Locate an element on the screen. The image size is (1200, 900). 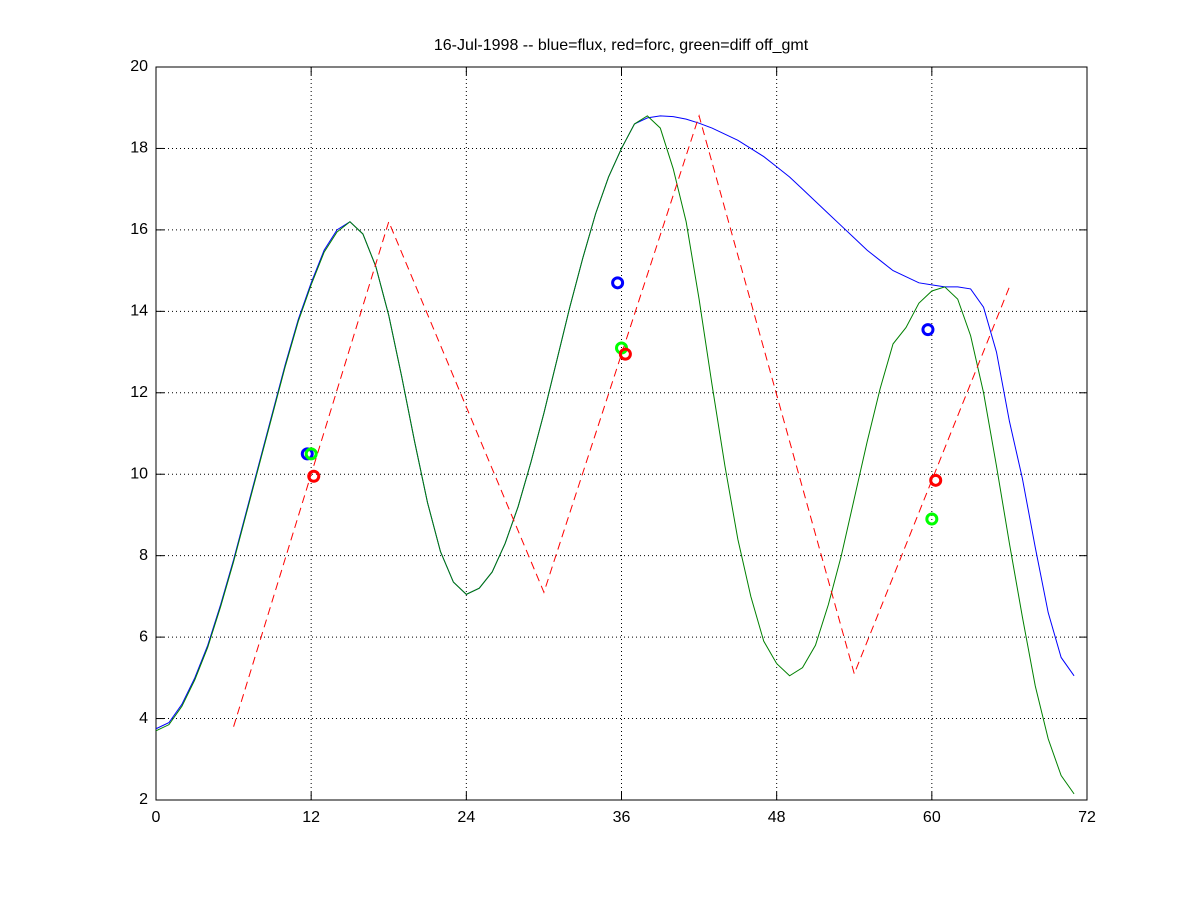
x-tick-label: 36 is located at coordinates (622, 817).